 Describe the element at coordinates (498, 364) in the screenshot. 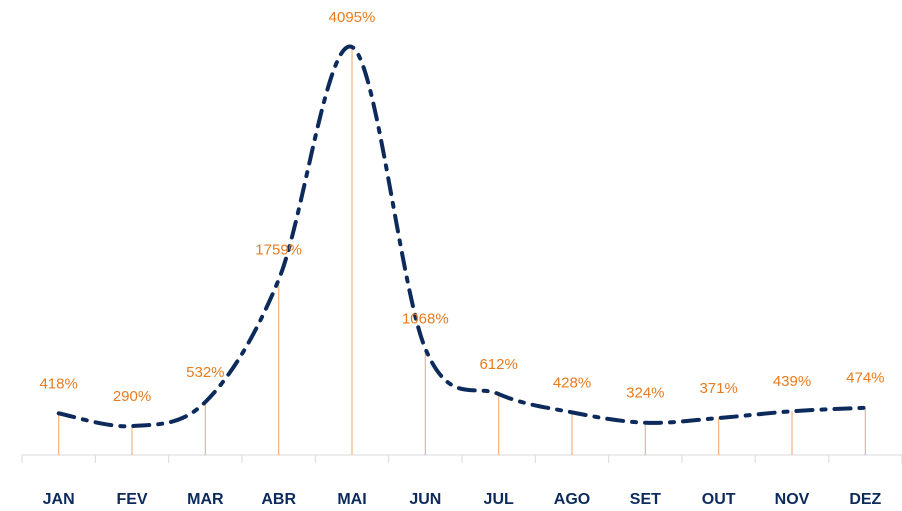

I see `data-label: 612%` at that location.